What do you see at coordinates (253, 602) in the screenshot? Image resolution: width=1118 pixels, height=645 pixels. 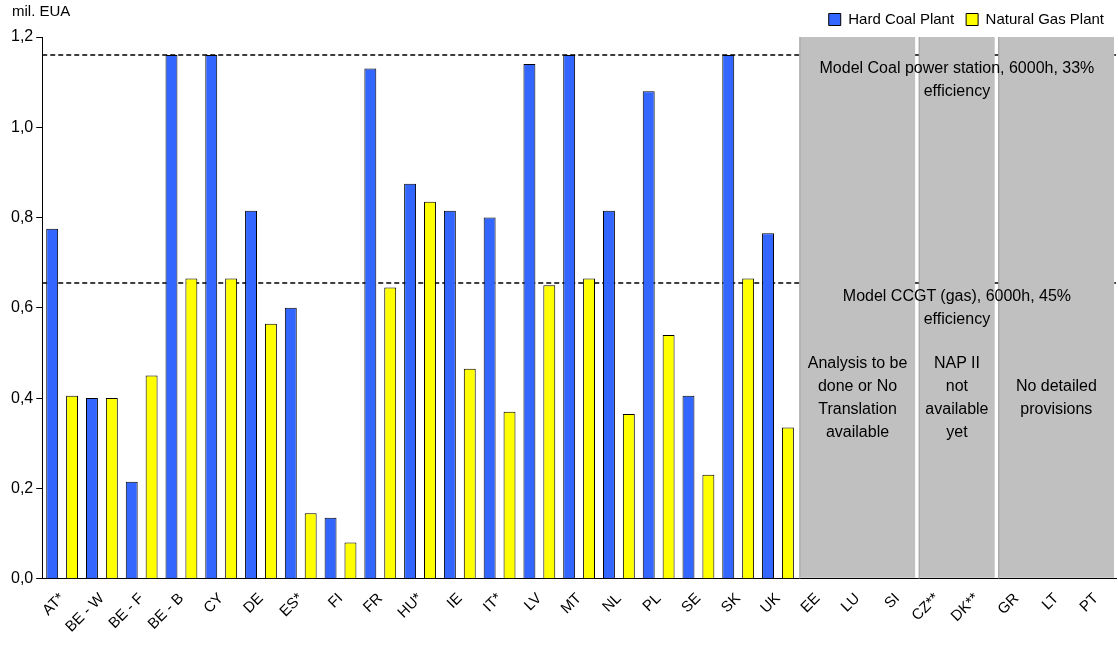 I see `x-tick-label: DE` at bounding box center [253, 602].